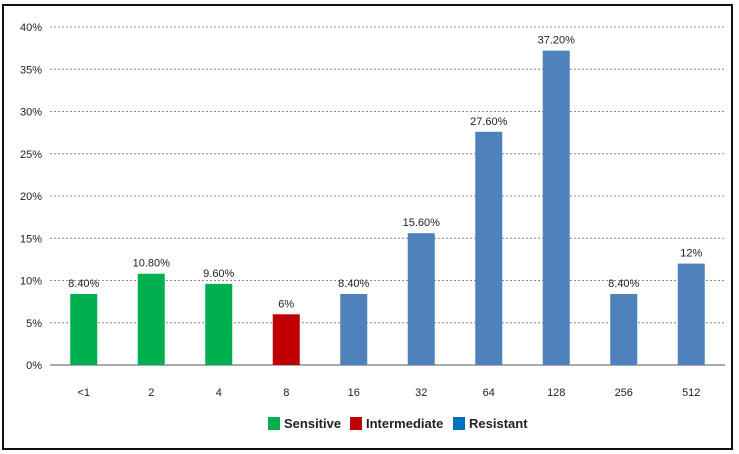  I want to click on y-tick-label: 30%, so click(31, 113).